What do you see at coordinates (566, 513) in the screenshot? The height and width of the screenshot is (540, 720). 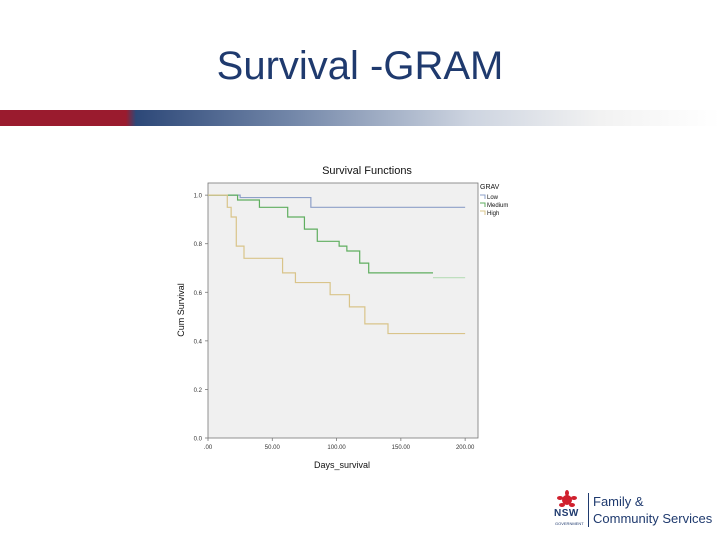 I see `nsw-wordmark: NSW` at bounding box center [566, 513].